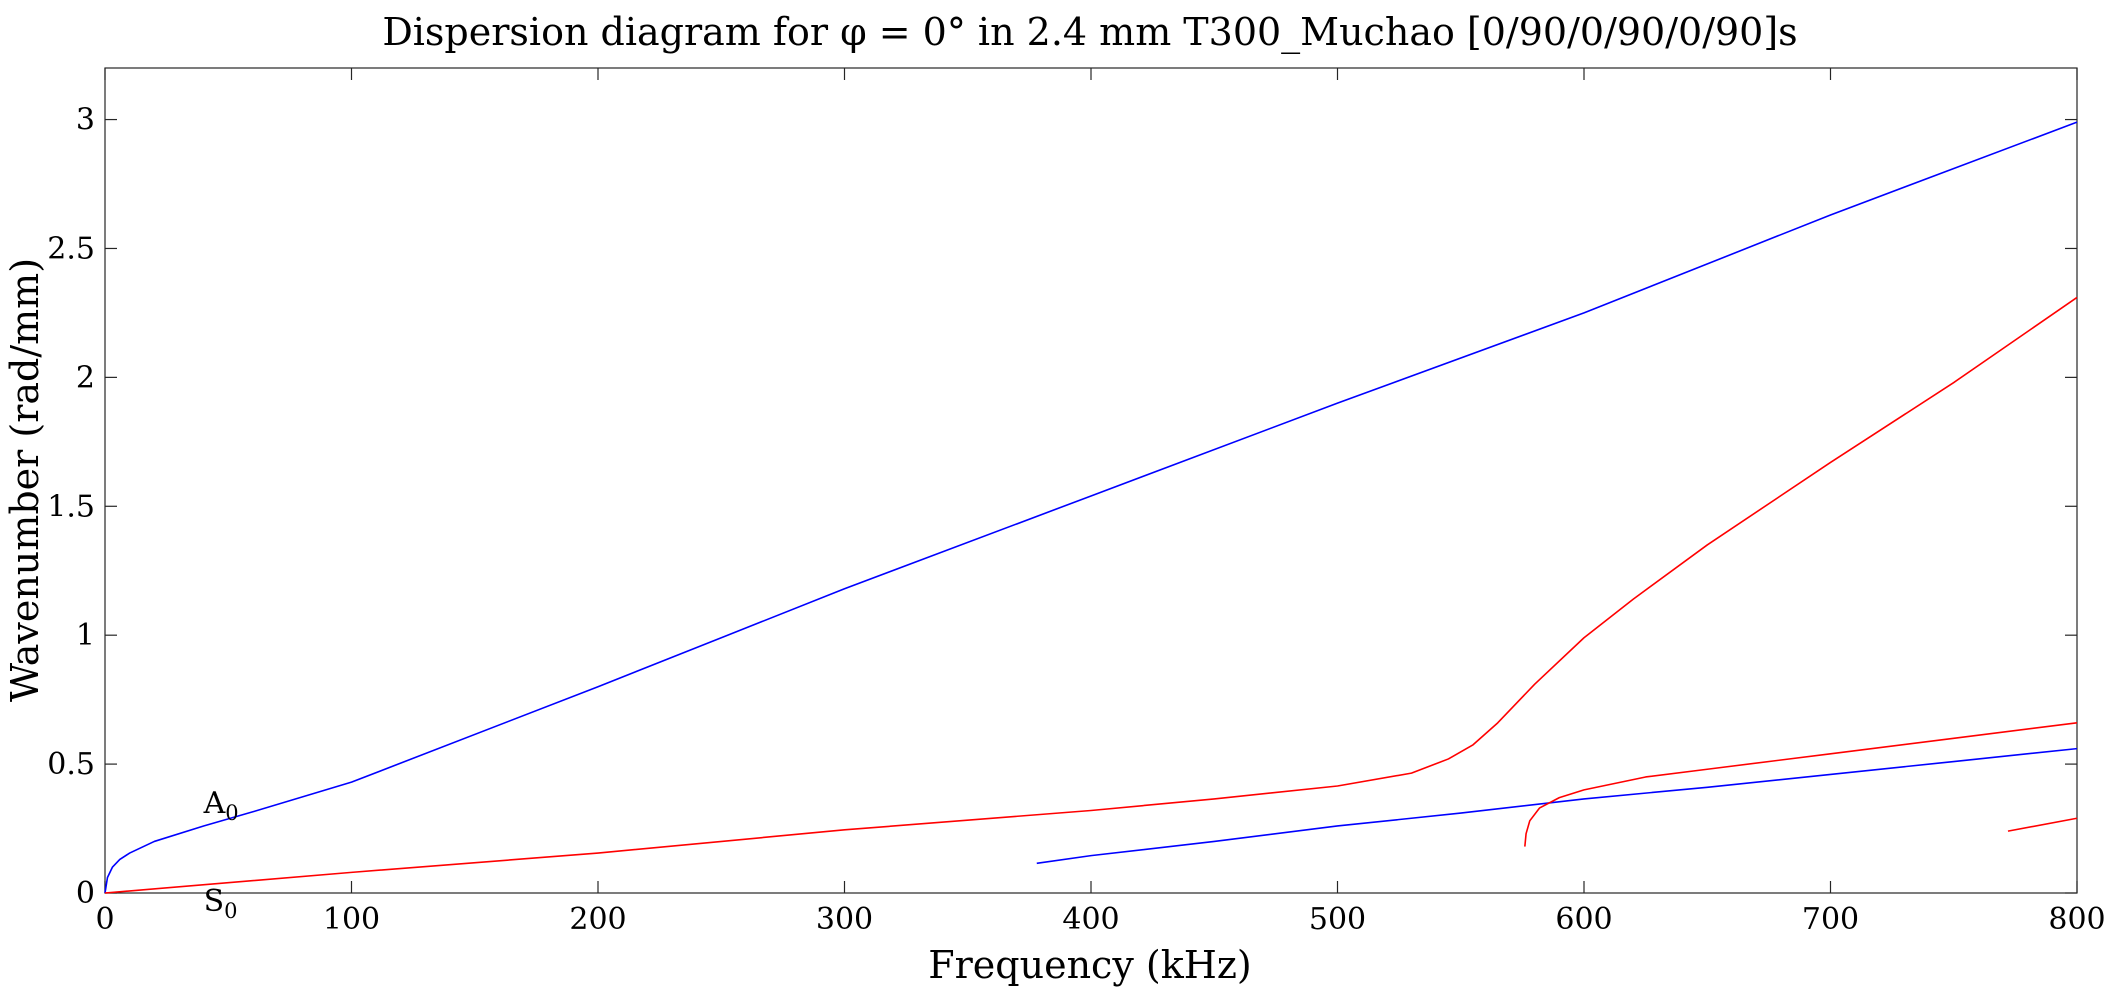 The height and width of the screenshot is (992, 2109). Describe the element at coordinates (1830, 919) in the screenshot. I see `x-tick-label: 700` at that location.